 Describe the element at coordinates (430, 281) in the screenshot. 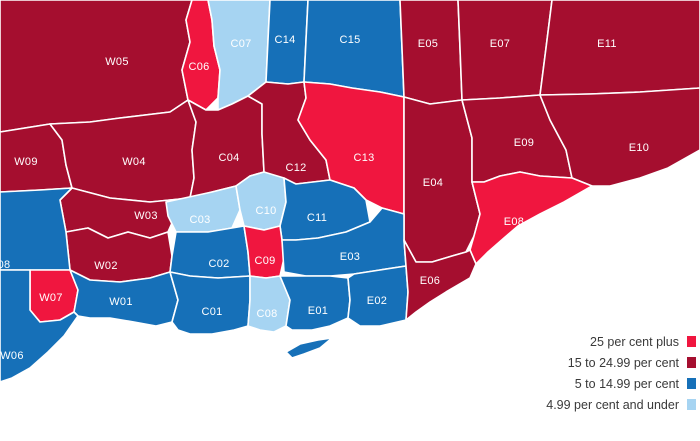

I see `district-label-E06: E06` at that location.